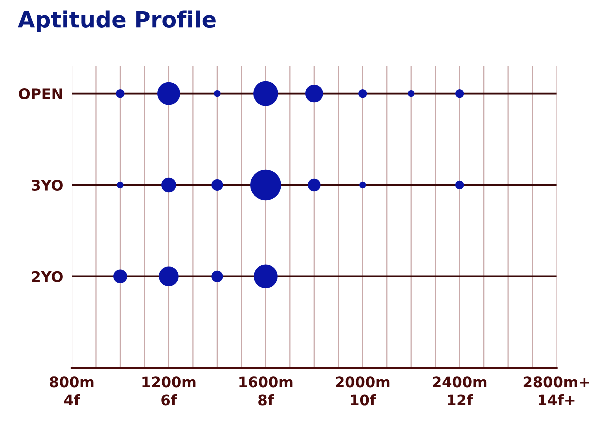 This screenshot has height=431, width=600. Describe the element at coordinates (72, 382) in the screenshot. I see `x-tick-label: 800m` at that location.